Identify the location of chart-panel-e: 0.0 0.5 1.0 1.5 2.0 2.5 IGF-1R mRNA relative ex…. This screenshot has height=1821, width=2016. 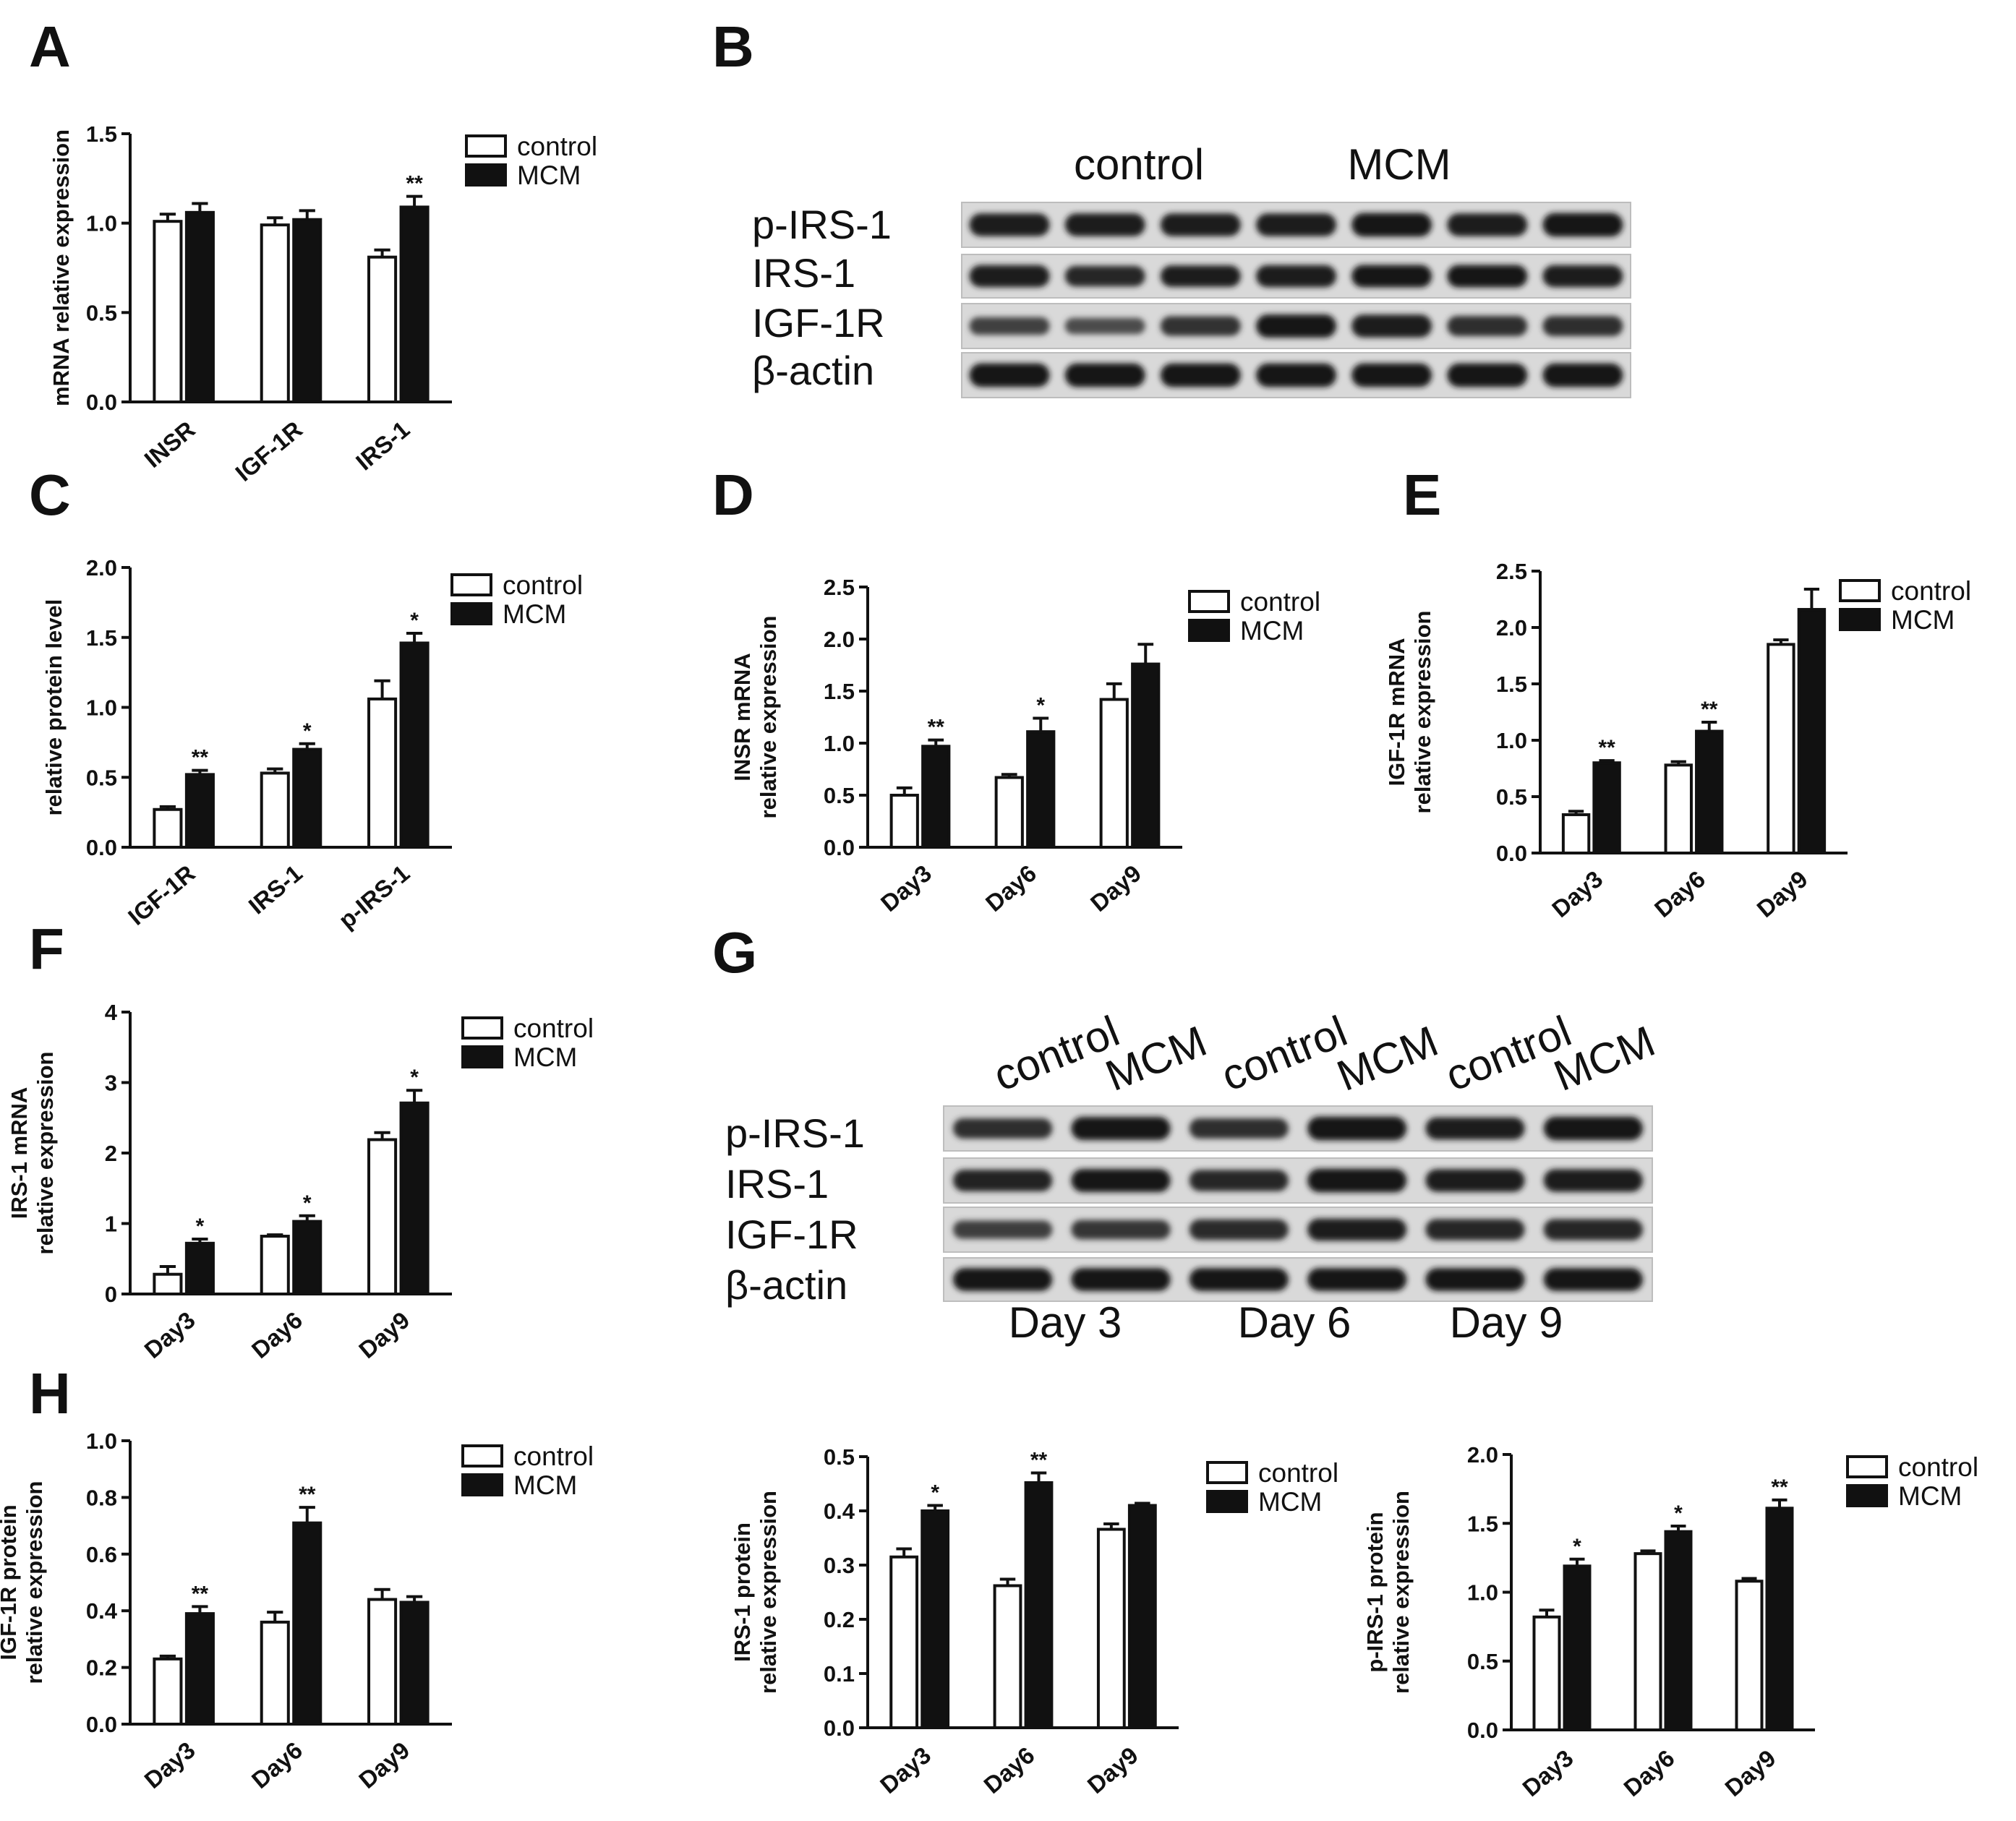
(1677, 740).